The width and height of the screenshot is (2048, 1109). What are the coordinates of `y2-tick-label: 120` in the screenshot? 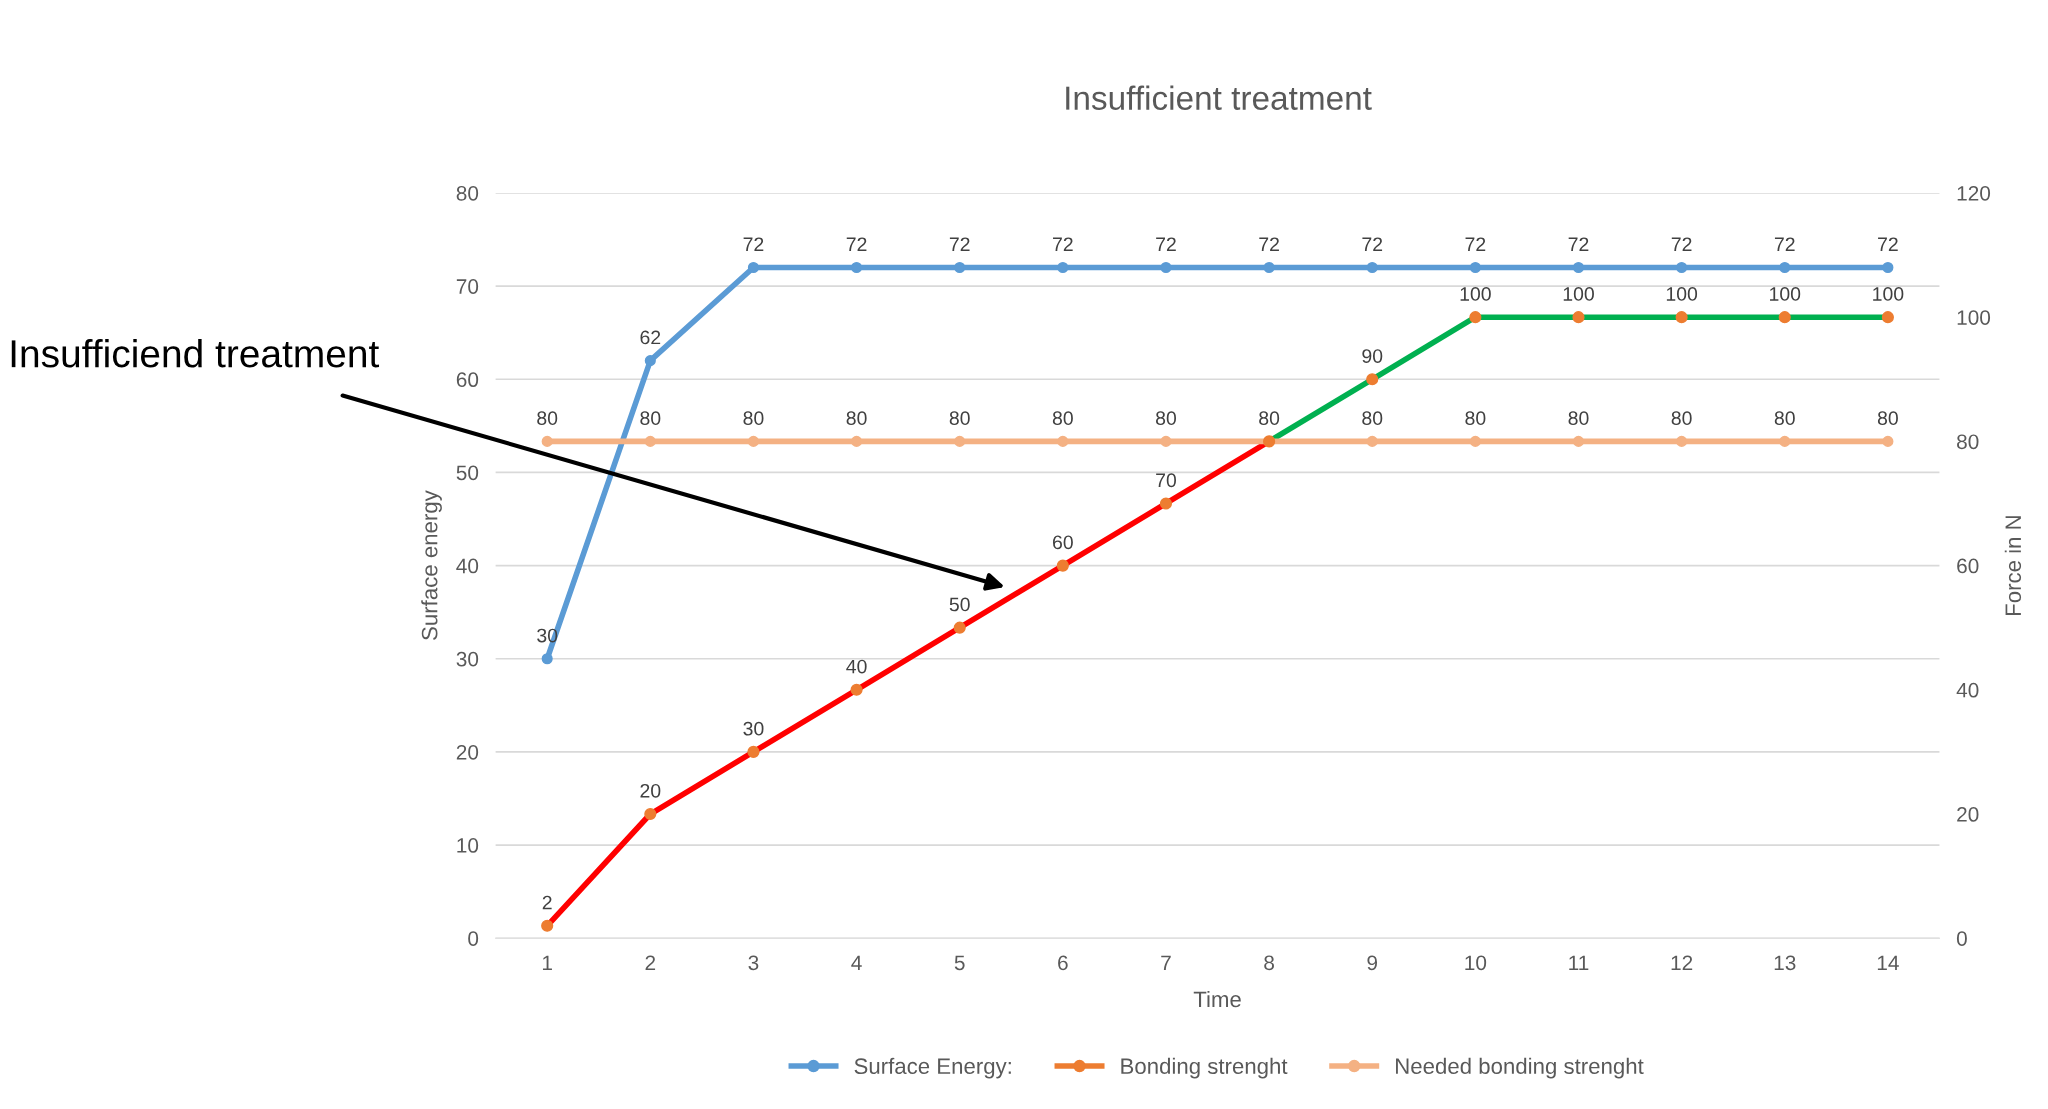 It's located at (1974, 193).